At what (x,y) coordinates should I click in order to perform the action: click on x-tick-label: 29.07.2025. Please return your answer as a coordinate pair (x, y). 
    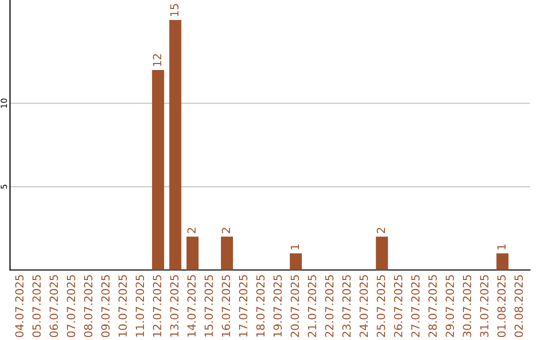
    Looking at the image, I should click on (450, 306).